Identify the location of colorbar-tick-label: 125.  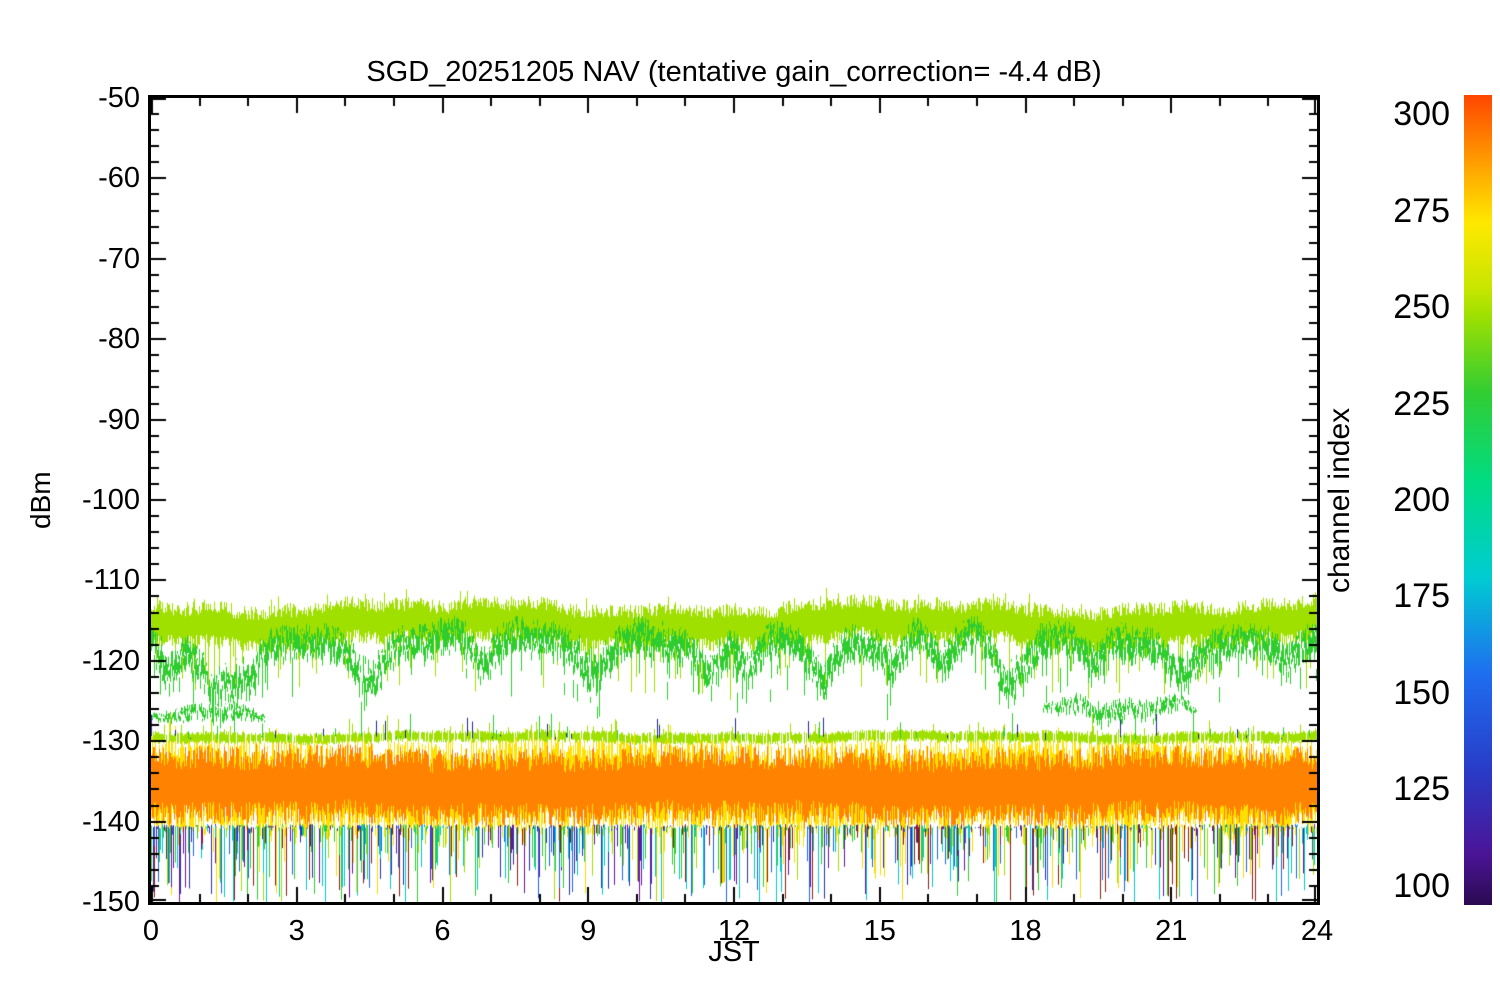
(1421, 789).